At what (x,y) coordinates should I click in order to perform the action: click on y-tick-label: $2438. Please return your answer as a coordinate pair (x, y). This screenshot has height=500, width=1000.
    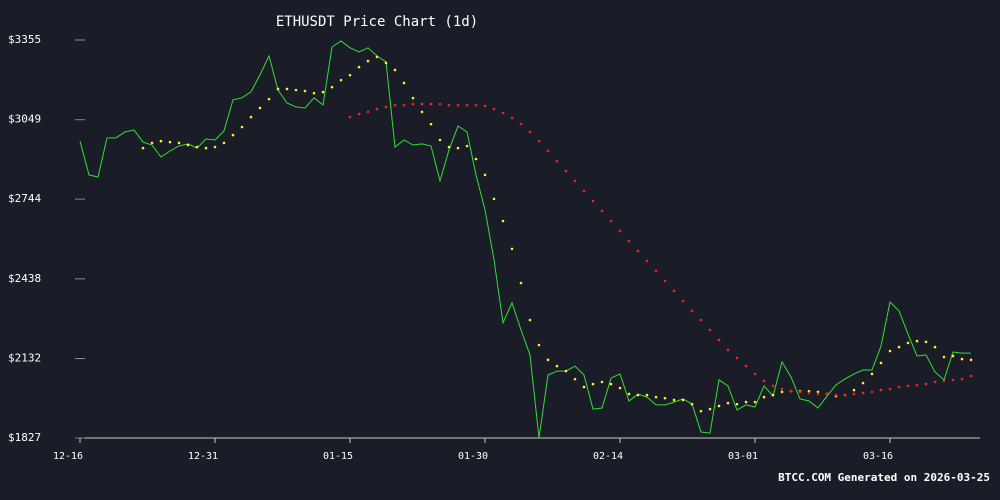
    Looking at the image, I should click on (24, 278).